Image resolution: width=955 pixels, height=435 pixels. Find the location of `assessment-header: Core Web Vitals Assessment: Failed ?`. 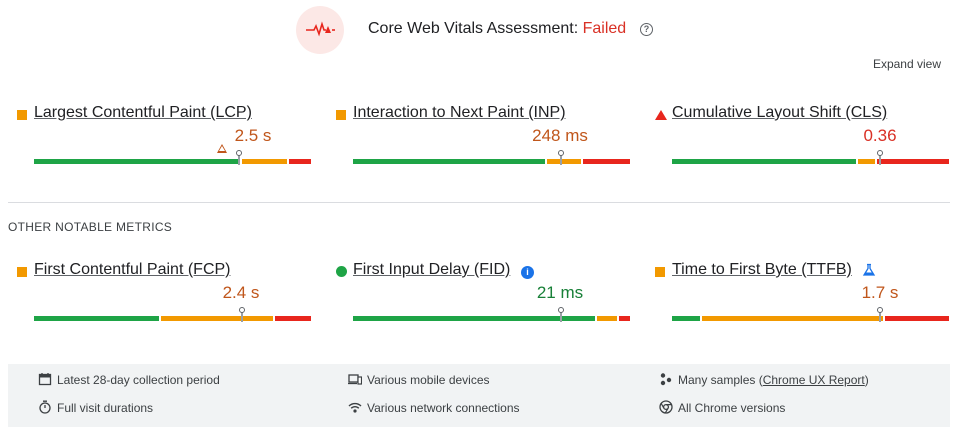

assessment-header: Core Web Vitals Assessment: Failed ? is located at coordinates (477, 30).